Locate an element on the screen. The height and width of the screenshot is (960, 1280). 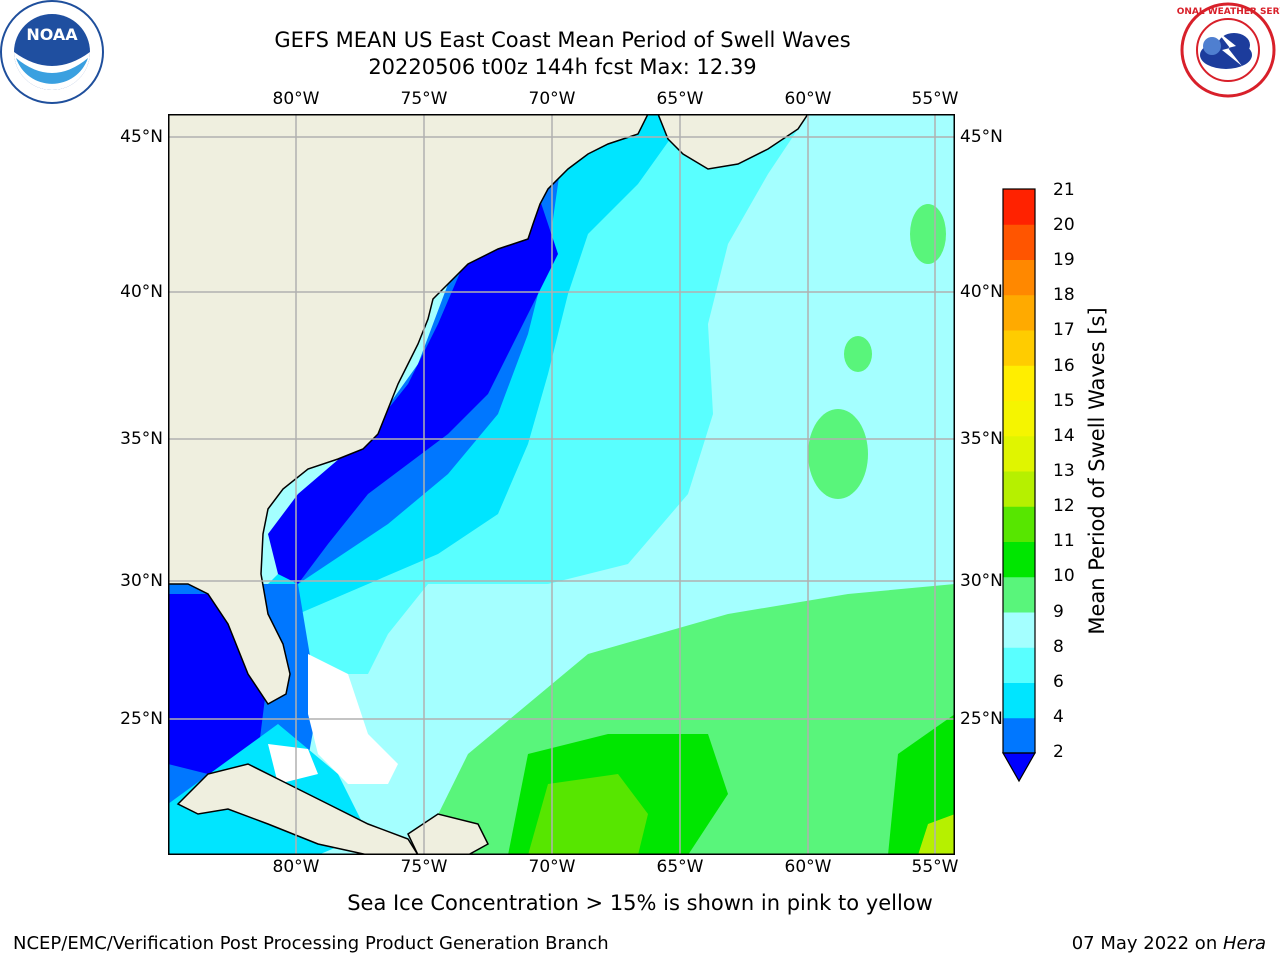
noaa-logo-text: NOAA is located at coordinates (52, 34).